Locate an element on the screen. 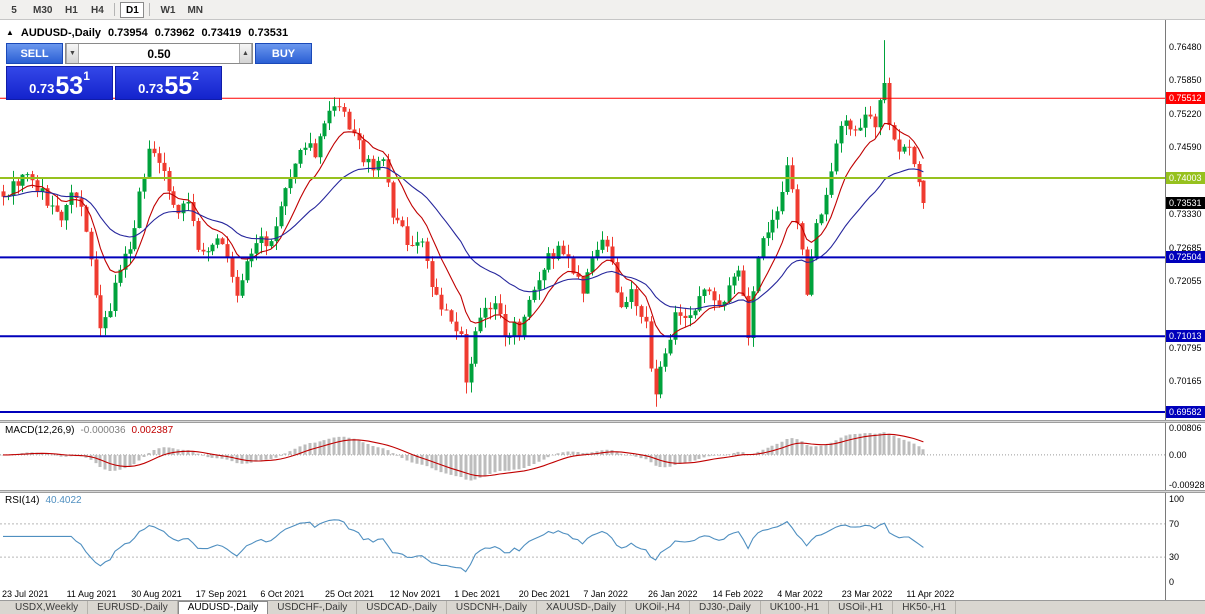 The image size is (1205, 614). macd-panel: MACD(12,26,9) -0.000036 0.002387 is located at coordinates (582, 456).